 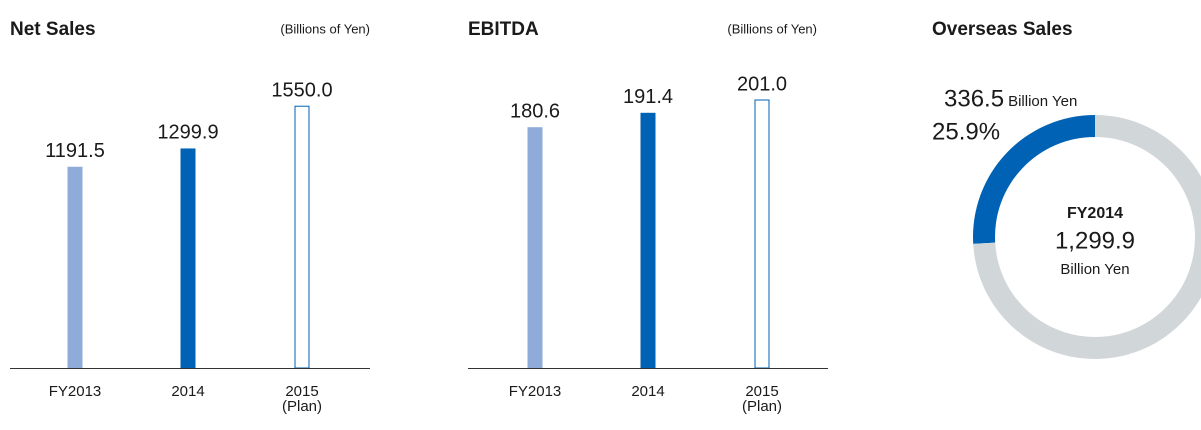 I want to click on value-label: 1191.5, so click(x=75, y=151).